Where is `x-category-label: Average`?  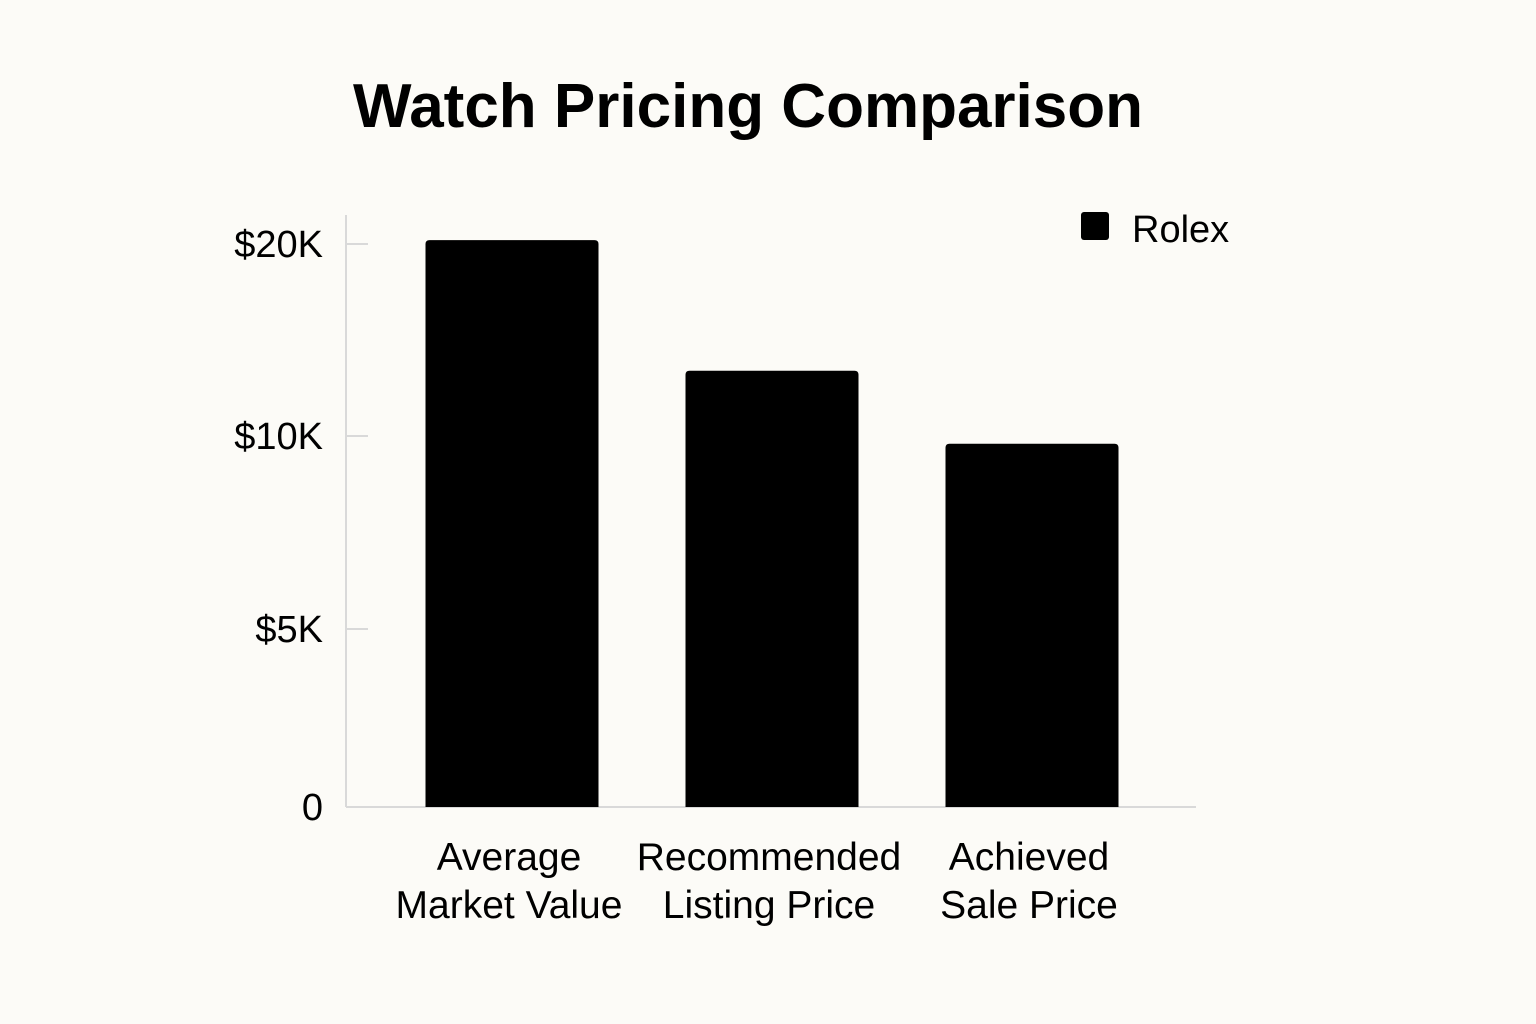 x-category-label: Average is located at coordinates (509, 857).